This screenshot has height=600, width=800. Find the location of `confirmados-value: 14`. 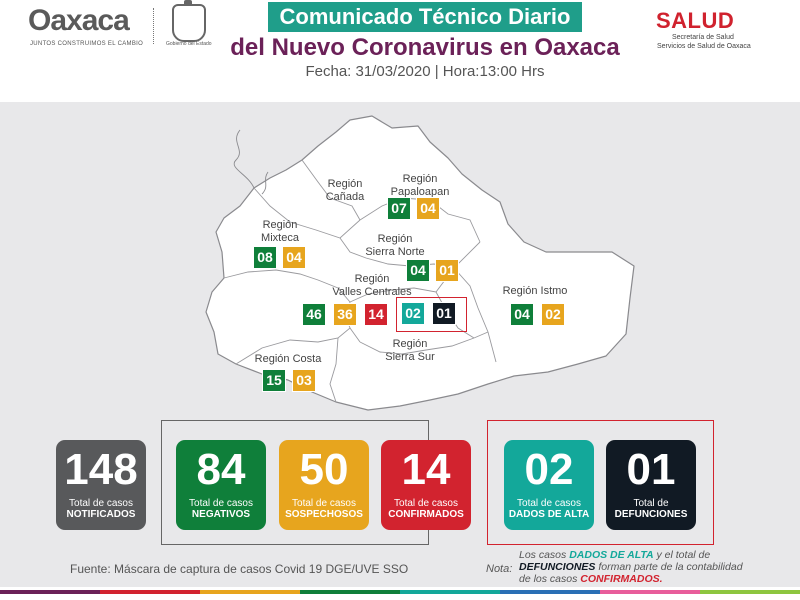

confirmados-value: 14 is located at coordinates (426, 469).